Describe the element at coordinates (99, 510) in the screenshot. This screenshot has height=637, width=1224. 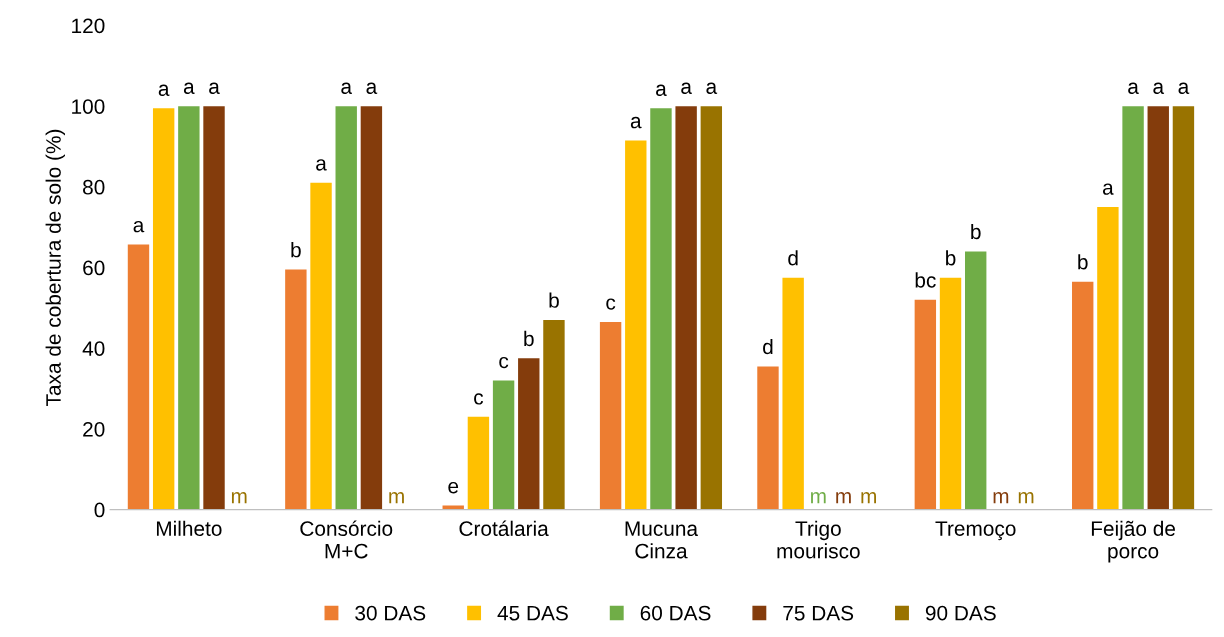
I see `y-tick-label: 0` at that location.